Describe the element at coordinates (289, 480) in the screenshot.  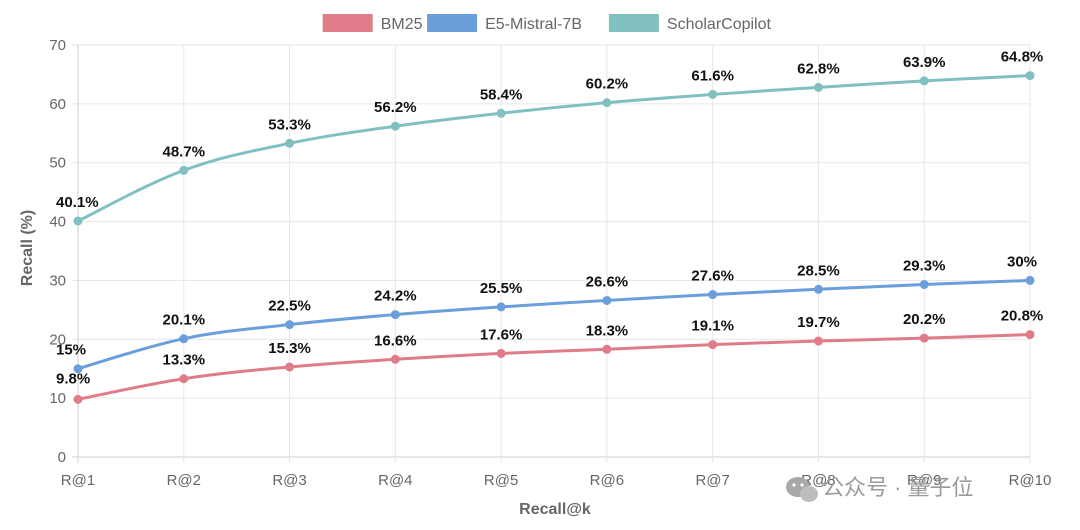
I see `x-tick-label: R@3` at that location.